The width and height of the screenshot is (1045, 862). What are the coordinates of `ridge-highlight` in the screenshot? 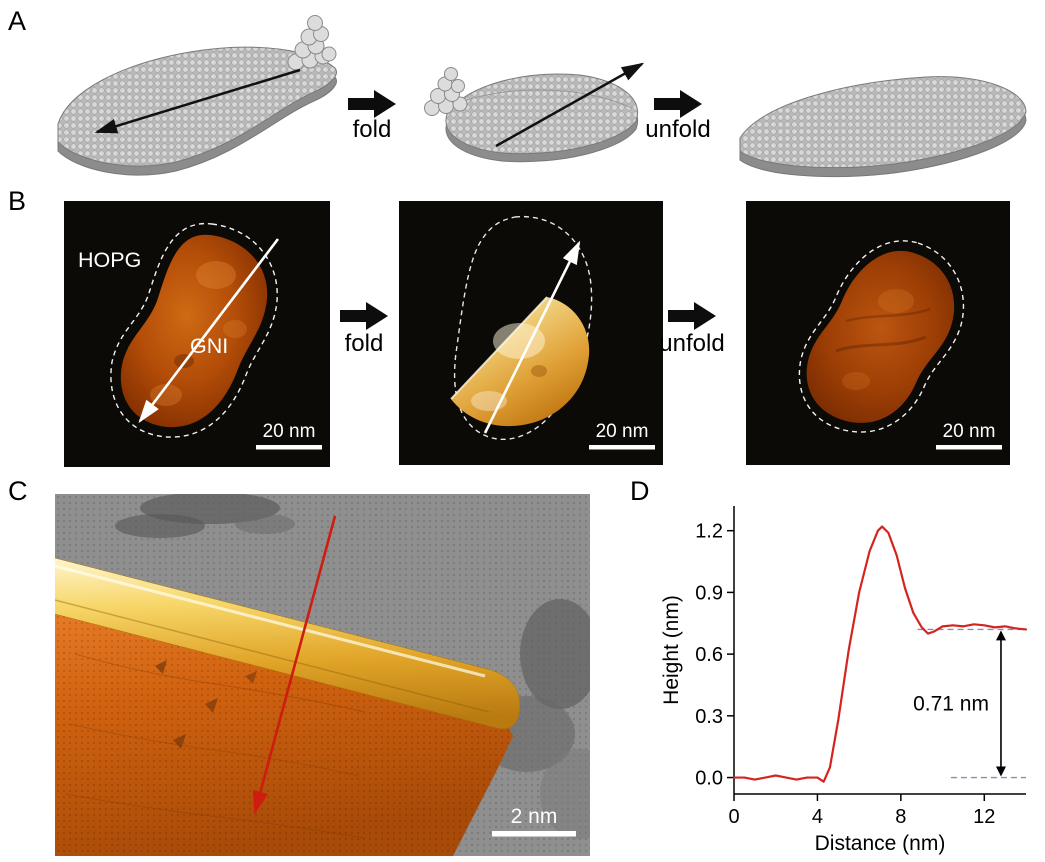 It's located at (270, 621).